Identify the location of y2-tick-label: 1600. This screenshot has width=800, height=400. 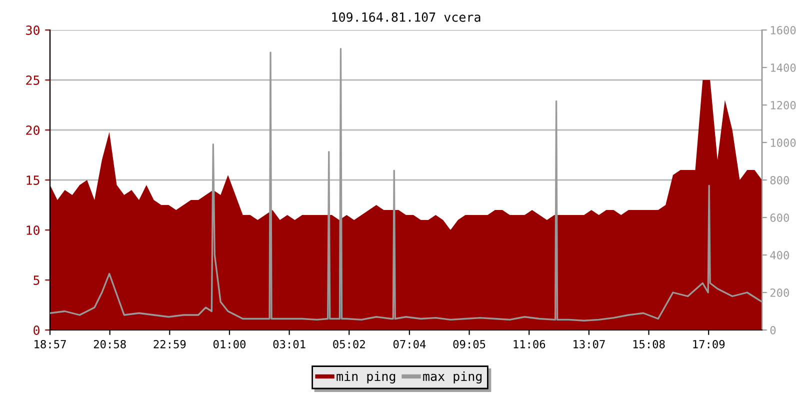
(783, 30).